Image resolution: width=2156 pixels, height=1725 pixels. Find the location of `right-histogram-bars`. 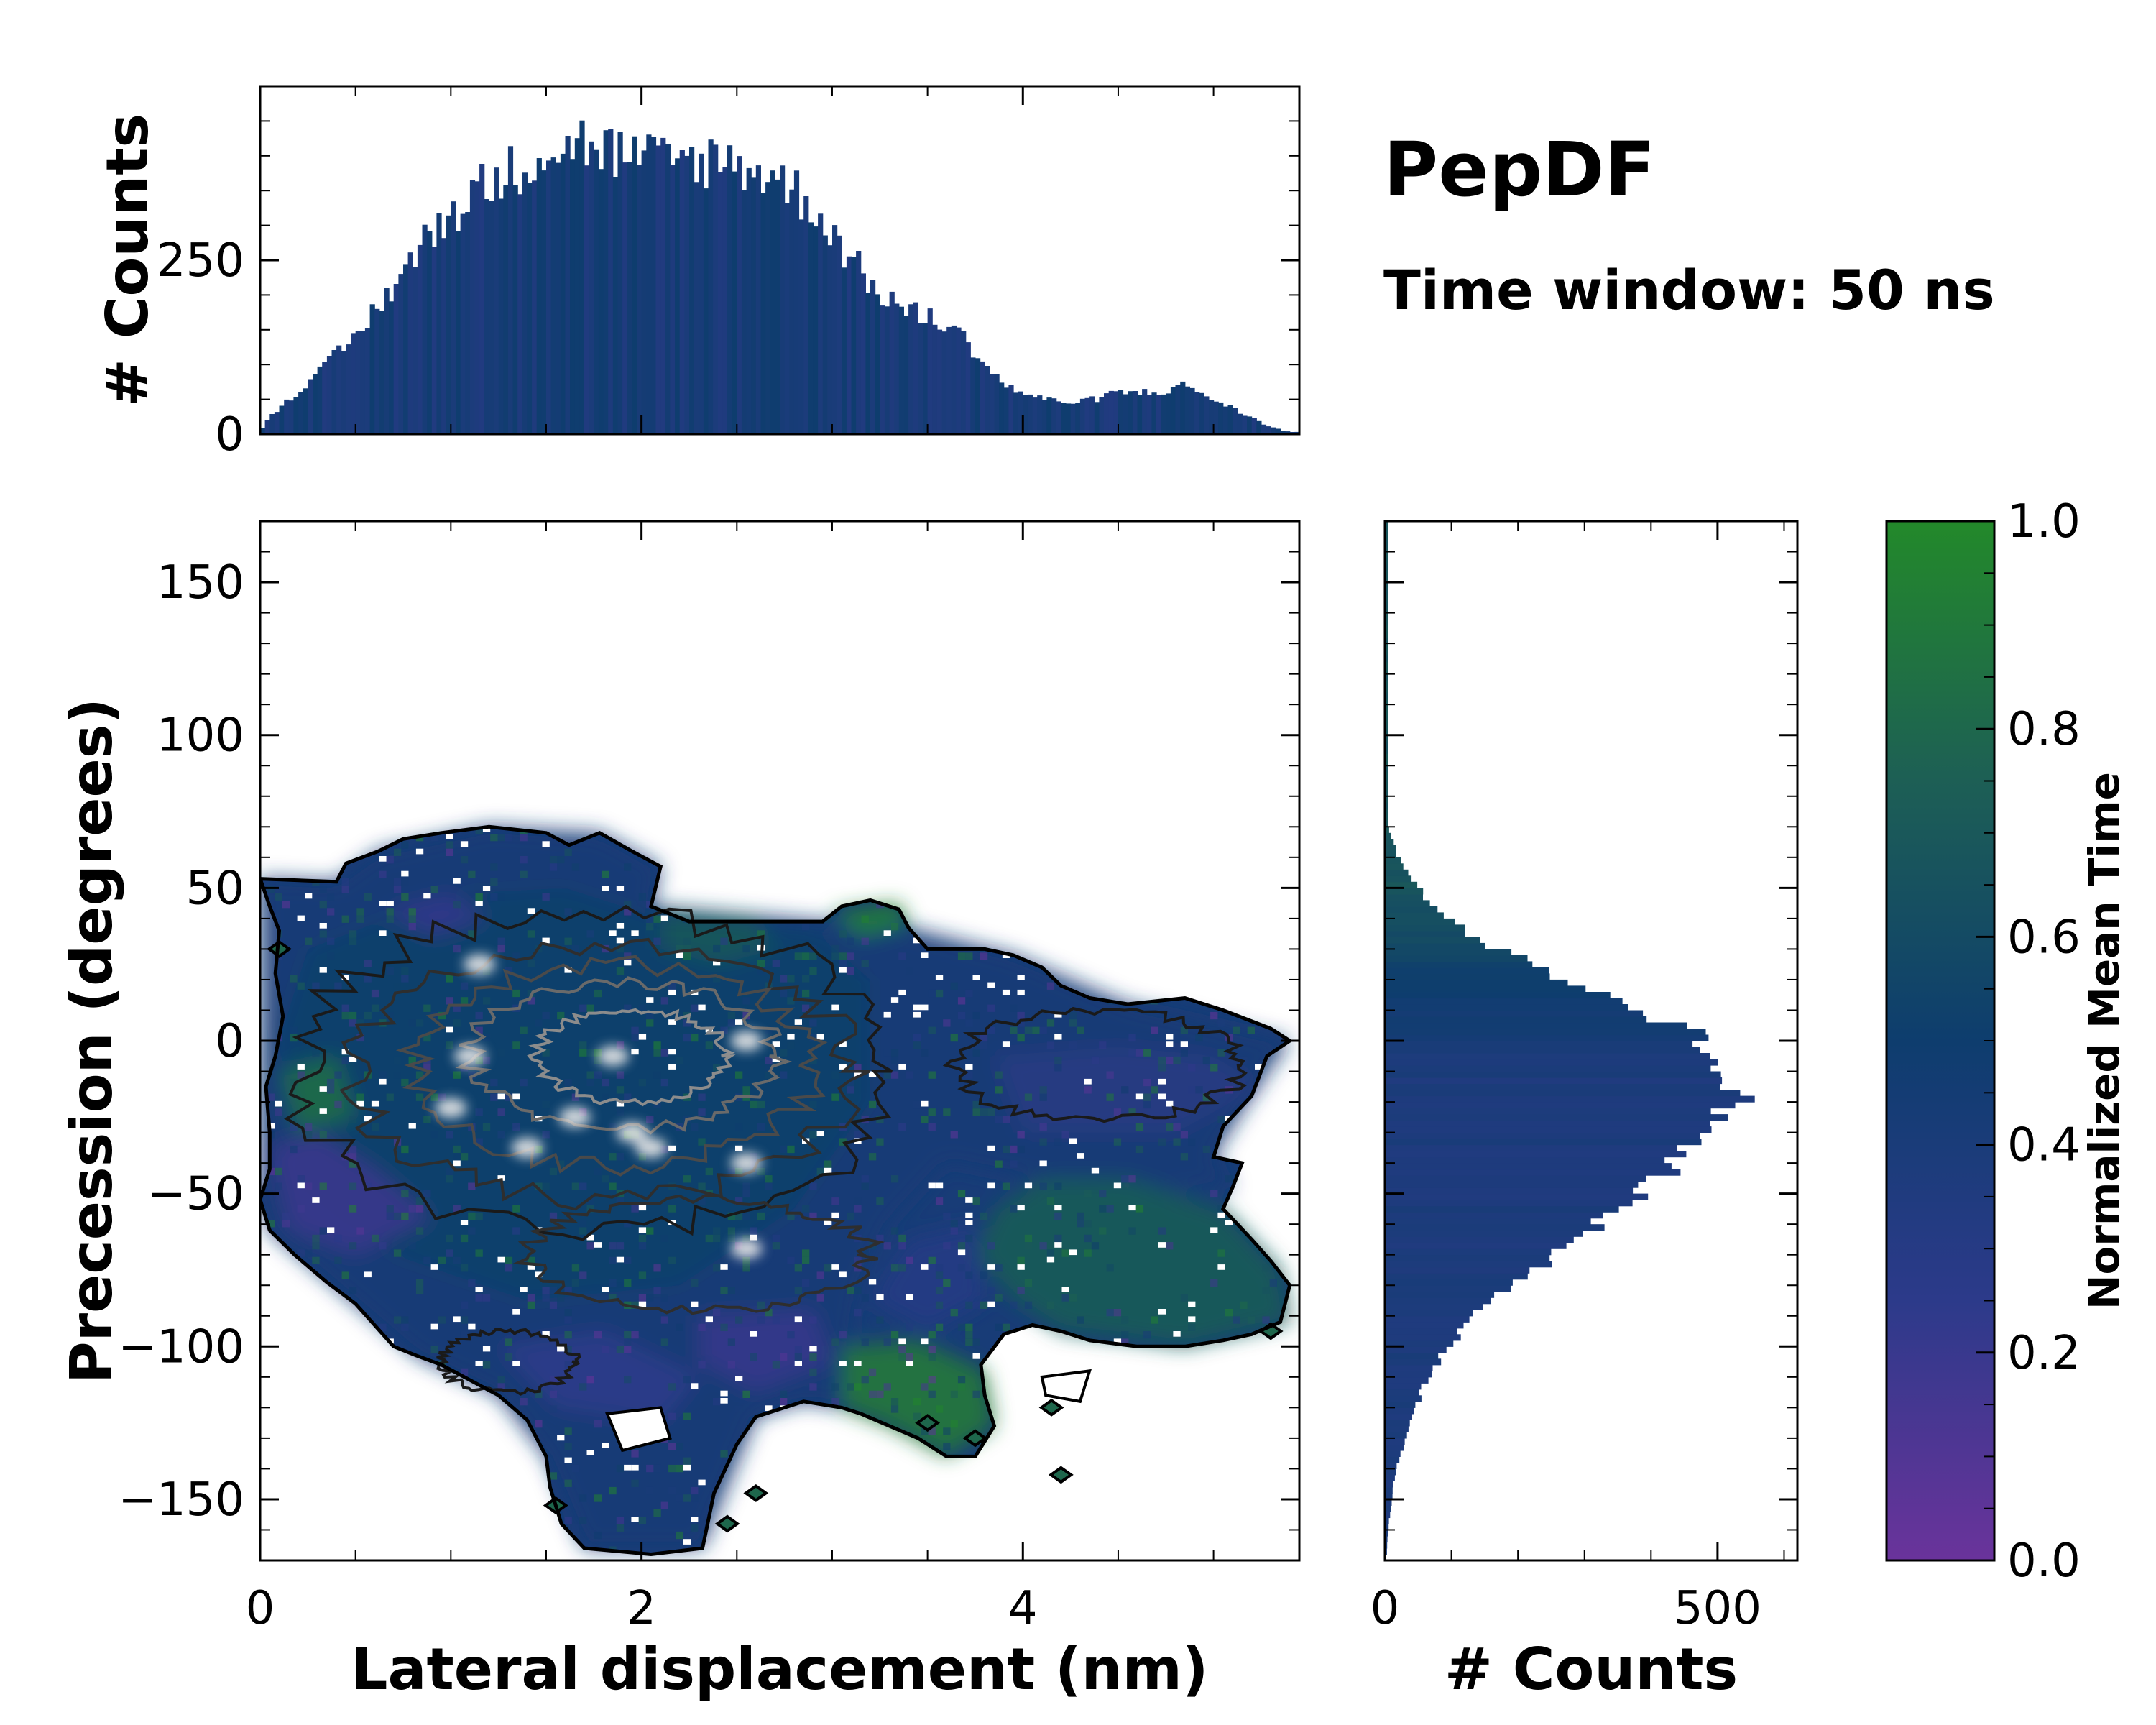

right-histogram-bars is located at coordinates (1570, 1040).